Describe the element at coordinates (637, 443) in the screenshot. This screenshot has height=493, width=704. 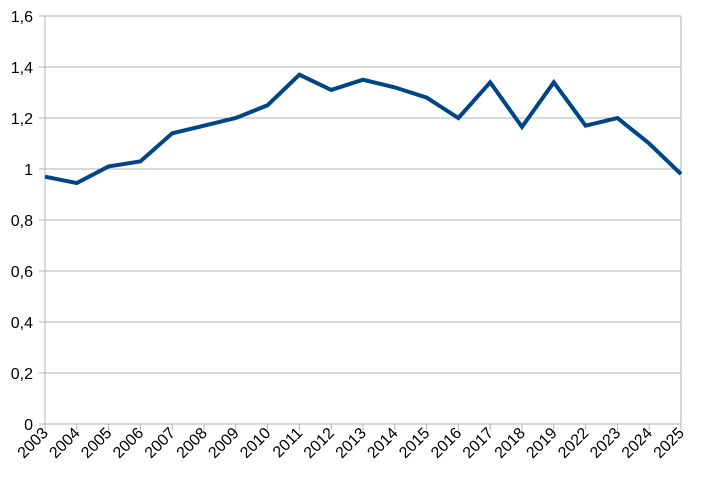
I see `x-tick-label: 2024` at that location.